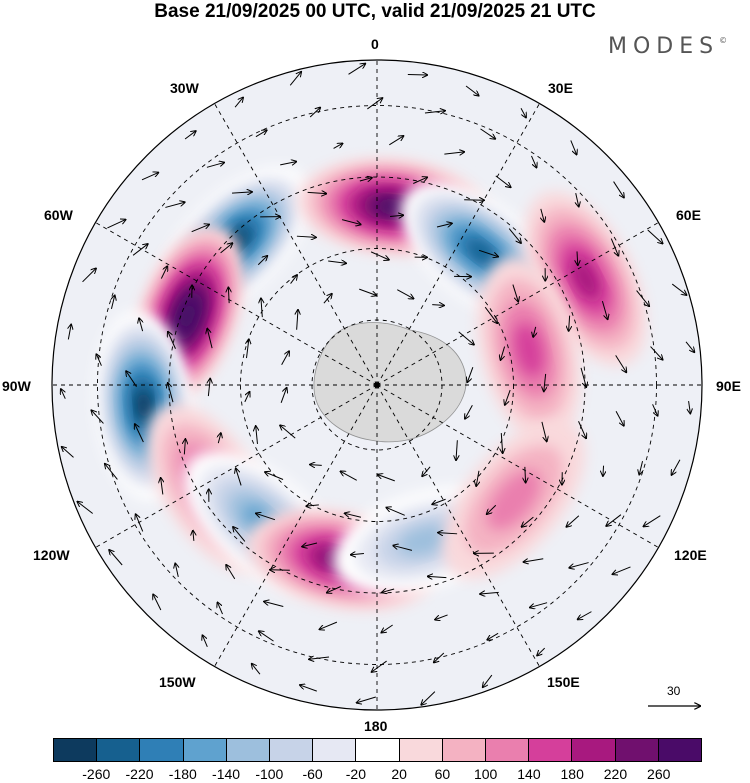 The image size is (750, 783). Describe the element at coordinates (269, 774) in the screenshot. I see `colorbar-tick-label: -100` at that location.